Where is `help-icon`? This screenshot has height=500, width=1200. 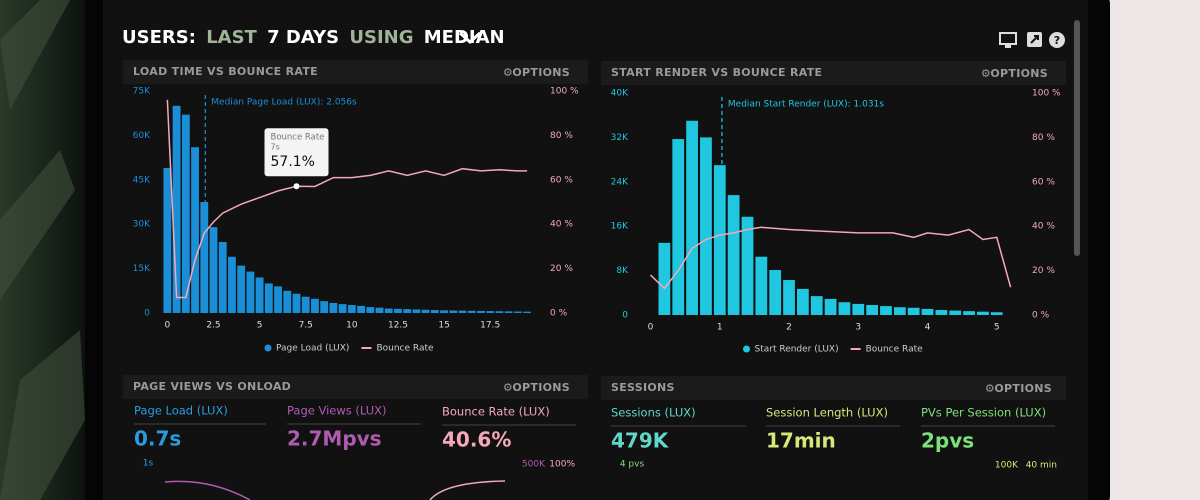 help-icon is located at coordinates (1057, 40).